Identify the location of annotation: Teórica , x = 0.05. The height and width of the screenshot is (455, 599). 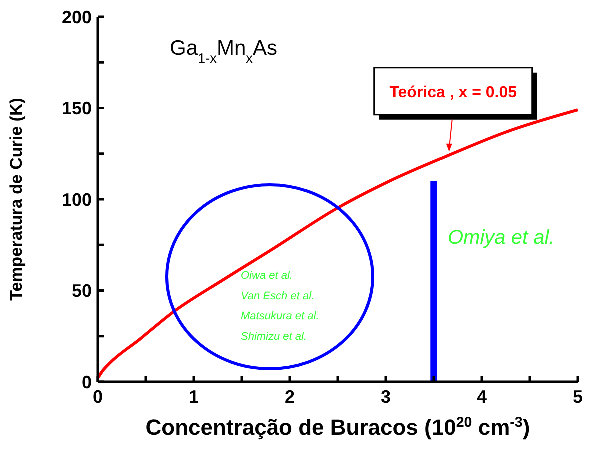
(454, 93).